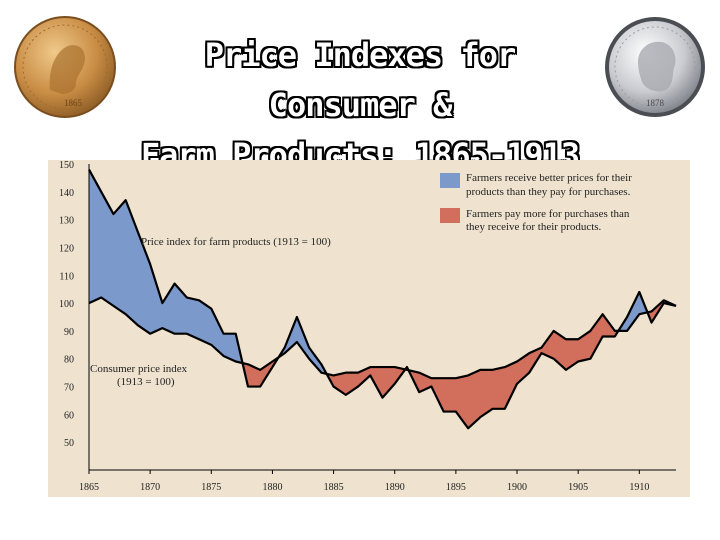  Describe the element at coordinates (548, 214) in the screenshot. I see `legend-worse-line1: Farmers pay more for purchases than` at that location.